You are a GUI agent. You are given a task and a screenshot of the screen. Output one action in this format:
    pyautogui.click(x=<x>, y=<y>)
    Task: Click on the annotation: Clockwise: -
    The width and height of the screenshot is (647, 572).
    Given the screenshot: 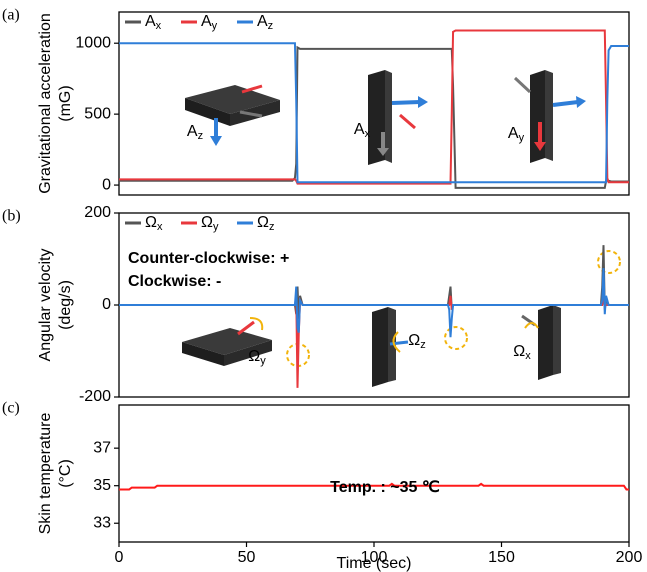 What is the action you would take?
    pyautogui.click(x=174, y=281)
    